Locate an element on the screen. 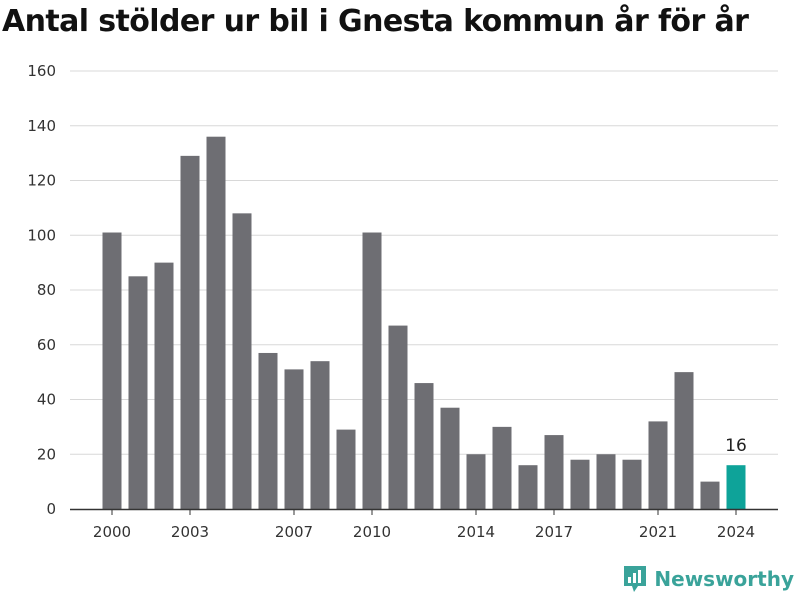 Image resolution: width=800 pixels, height=600 pixels. bar-2015 is located at coordinates (502, 467).